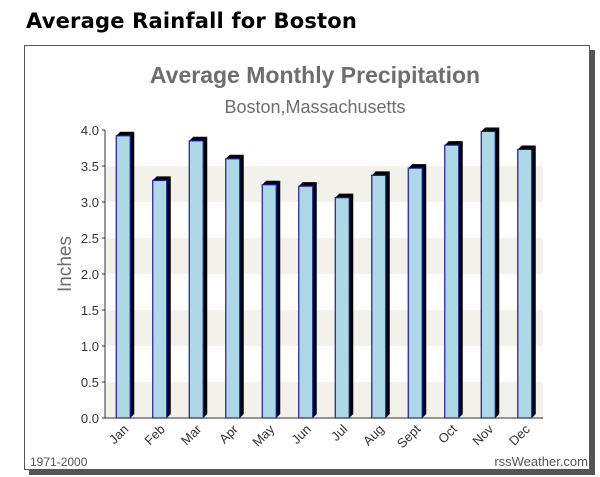 The height and width of the screenshot is (477, 600). I want to click on bar-dec, so click(526, 282).